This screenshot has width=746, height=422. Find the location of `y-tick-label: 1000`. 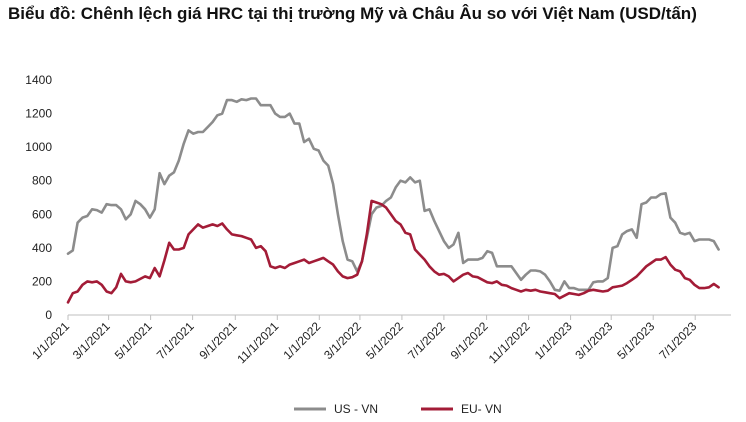

y-tick-label: 1000 is located at coordinates (38, 147).